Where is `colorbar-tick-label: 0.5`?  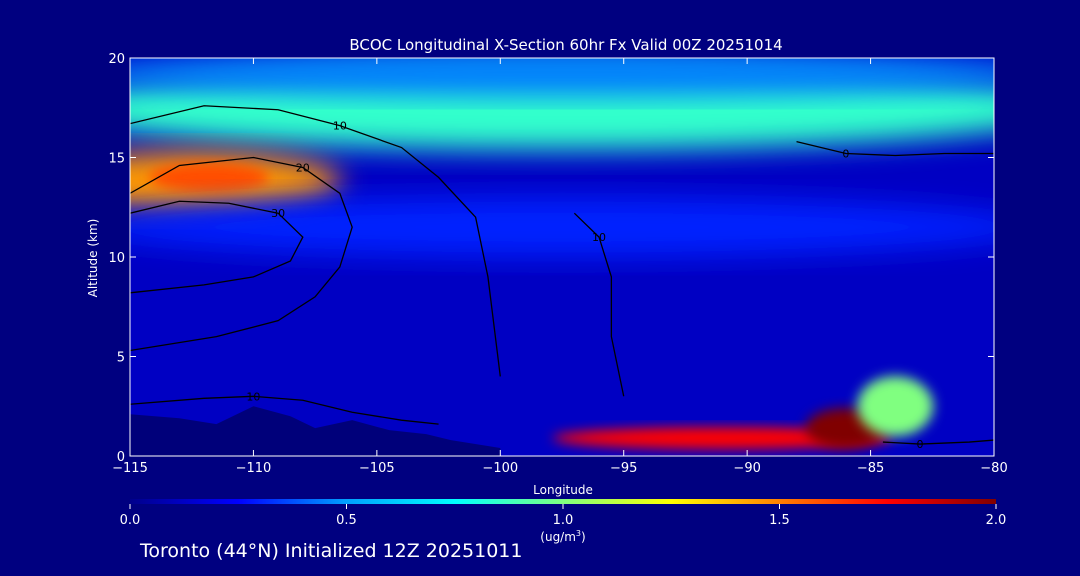 colorbar-tick-label: 0.5 is located at coordinates (346, 520).